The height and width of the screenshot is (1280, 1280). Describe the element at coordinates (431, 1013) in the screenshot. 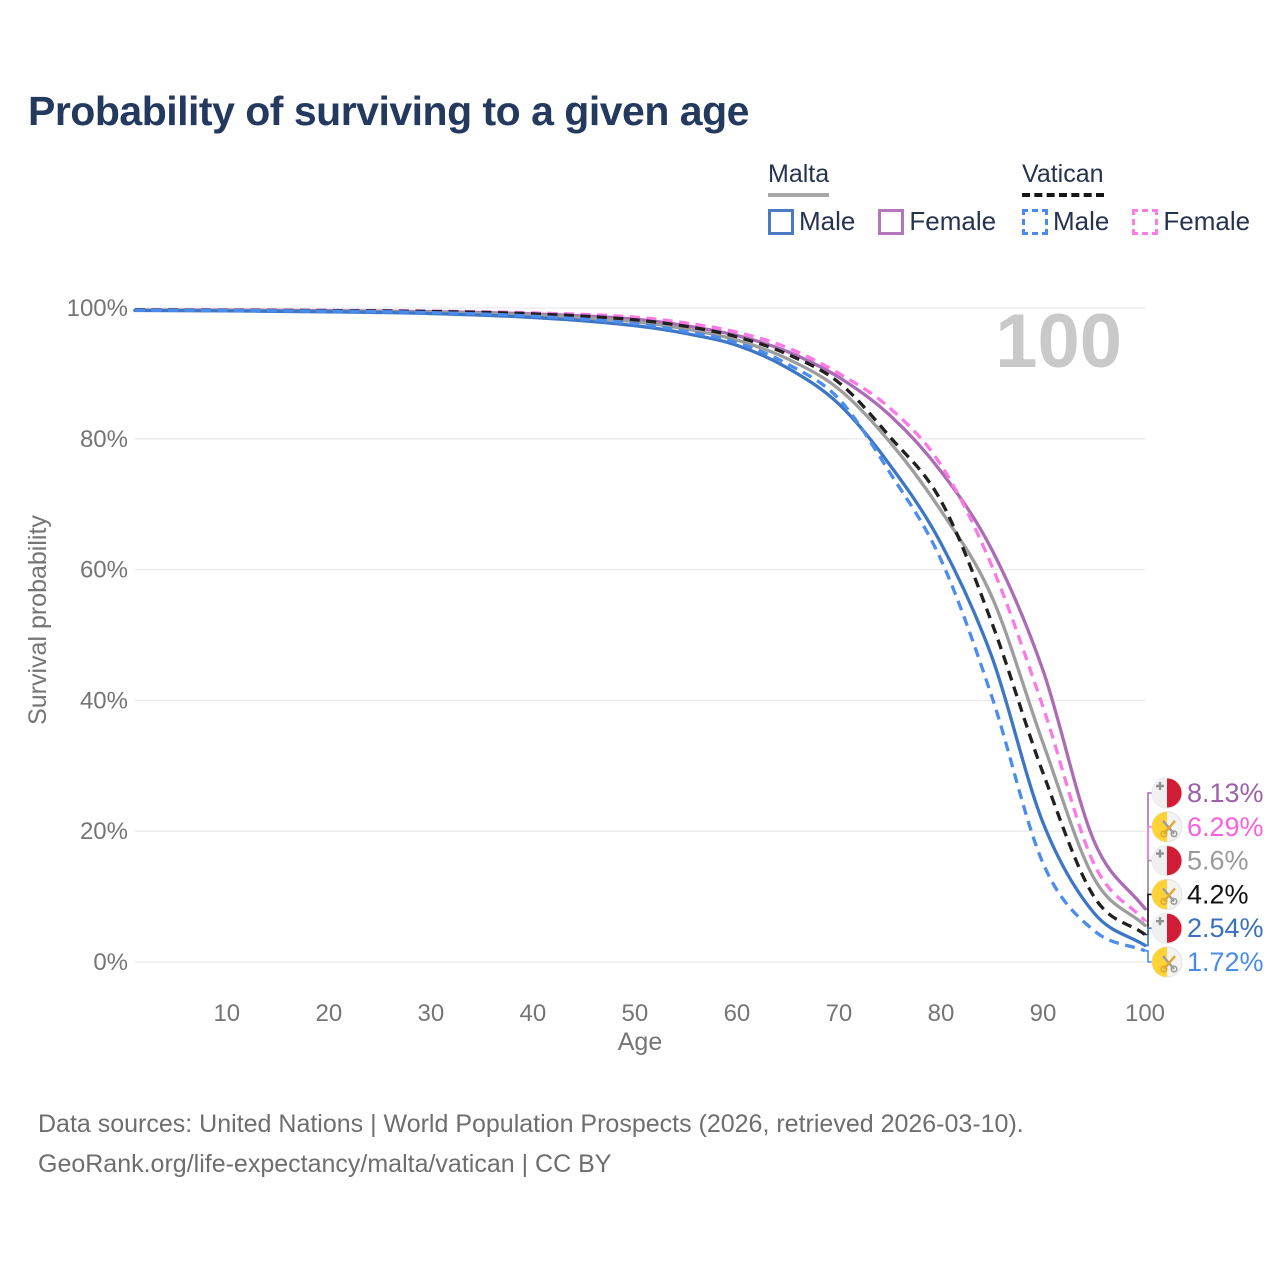

I see `x-tick-label: 30` at that location.